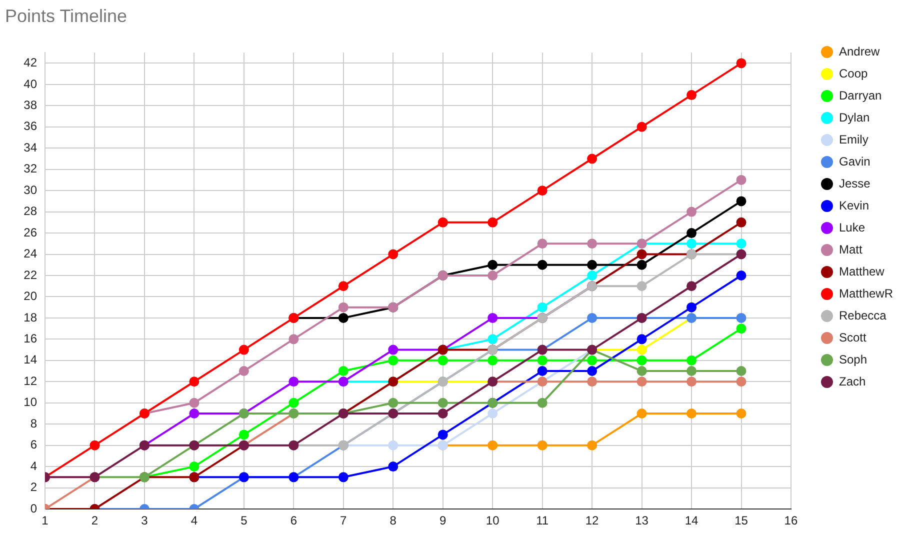 Image resolution: width=904 pixels, height=533 pixels. I want to click on y-tick-label: 40, so click(31, 83).